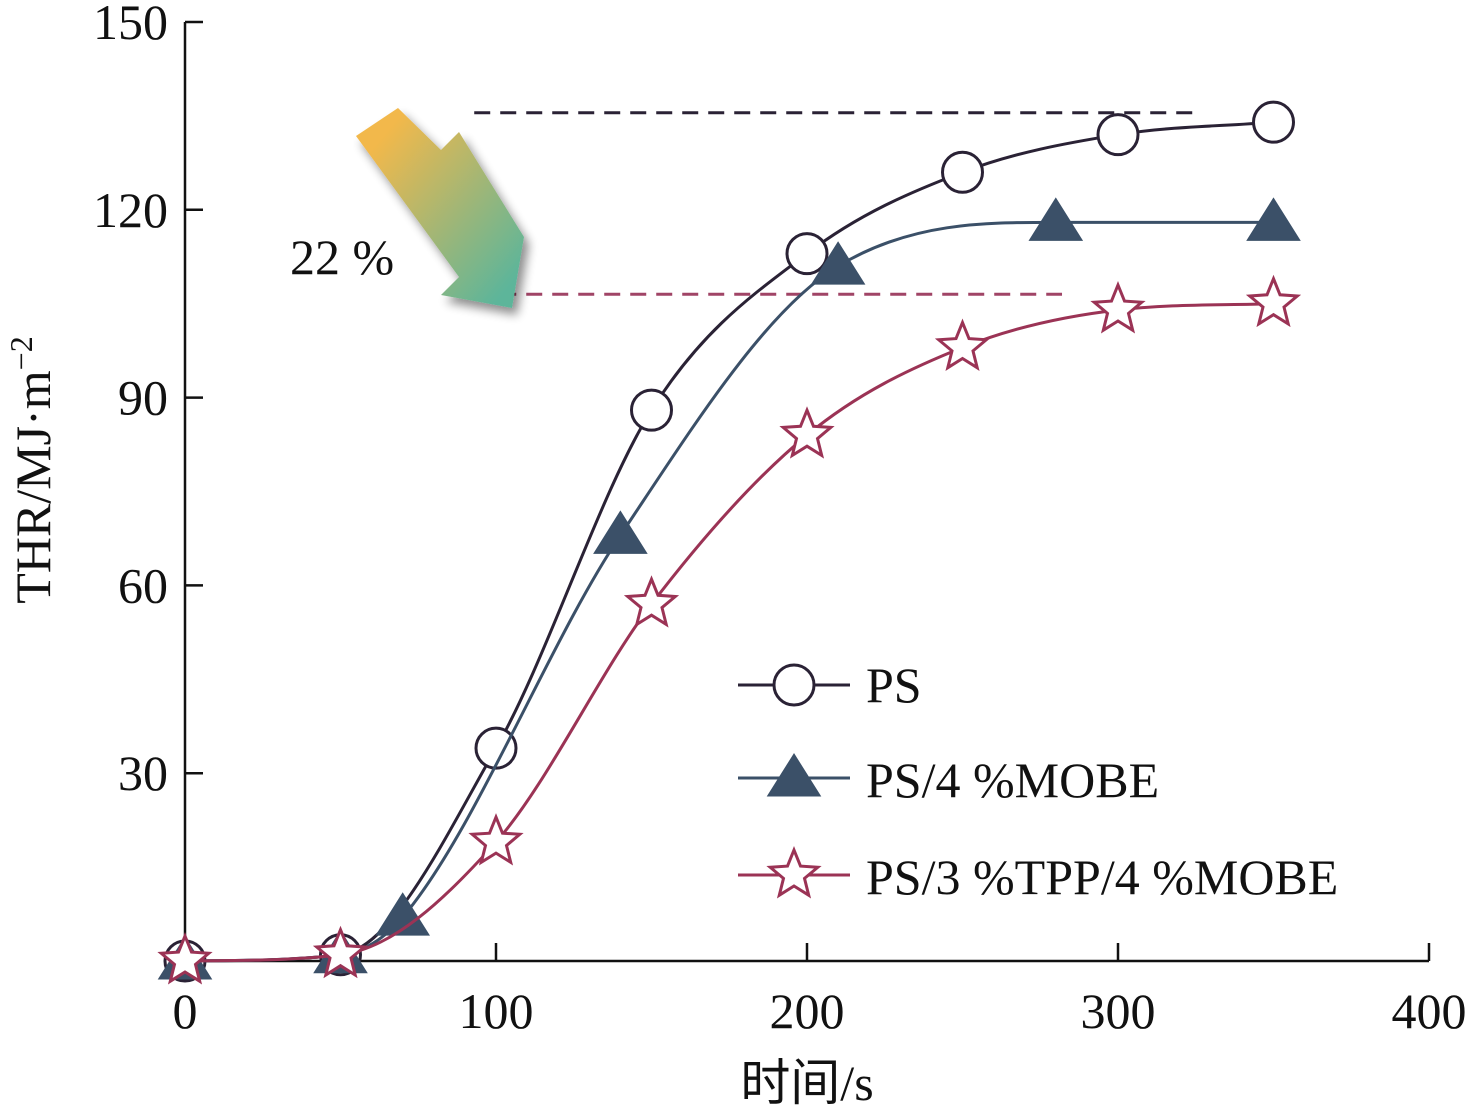 Image resolution: width=1474 pixels, height=1110 pixels. What do you see at coordinates (143, 585) in the screenshot?
I see `y-tick-label: 60` at bounding box center [143, 585].